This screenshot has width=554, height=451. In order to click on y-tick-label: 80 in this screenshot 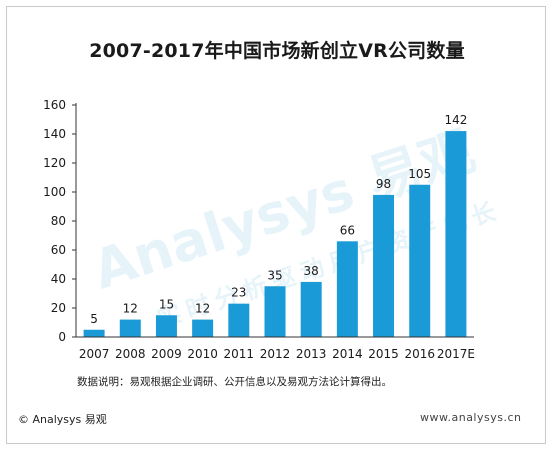, I will do `click(58, 221)`.